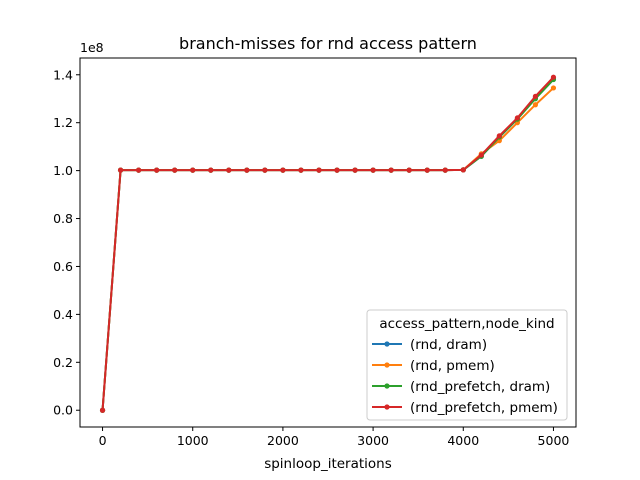 This screenshot has width=640, height=480. I want to click on legend-box, so click(467, 365).